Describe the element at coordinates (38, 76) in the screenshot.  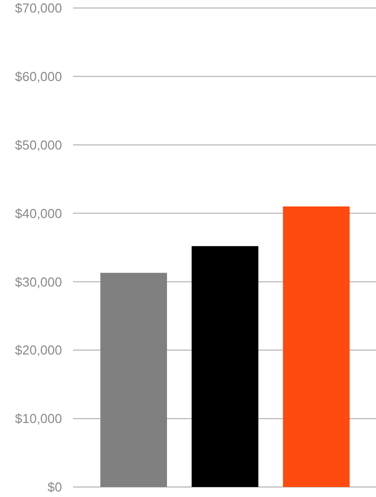
I see `y-tick-label: $60,000` at that location.